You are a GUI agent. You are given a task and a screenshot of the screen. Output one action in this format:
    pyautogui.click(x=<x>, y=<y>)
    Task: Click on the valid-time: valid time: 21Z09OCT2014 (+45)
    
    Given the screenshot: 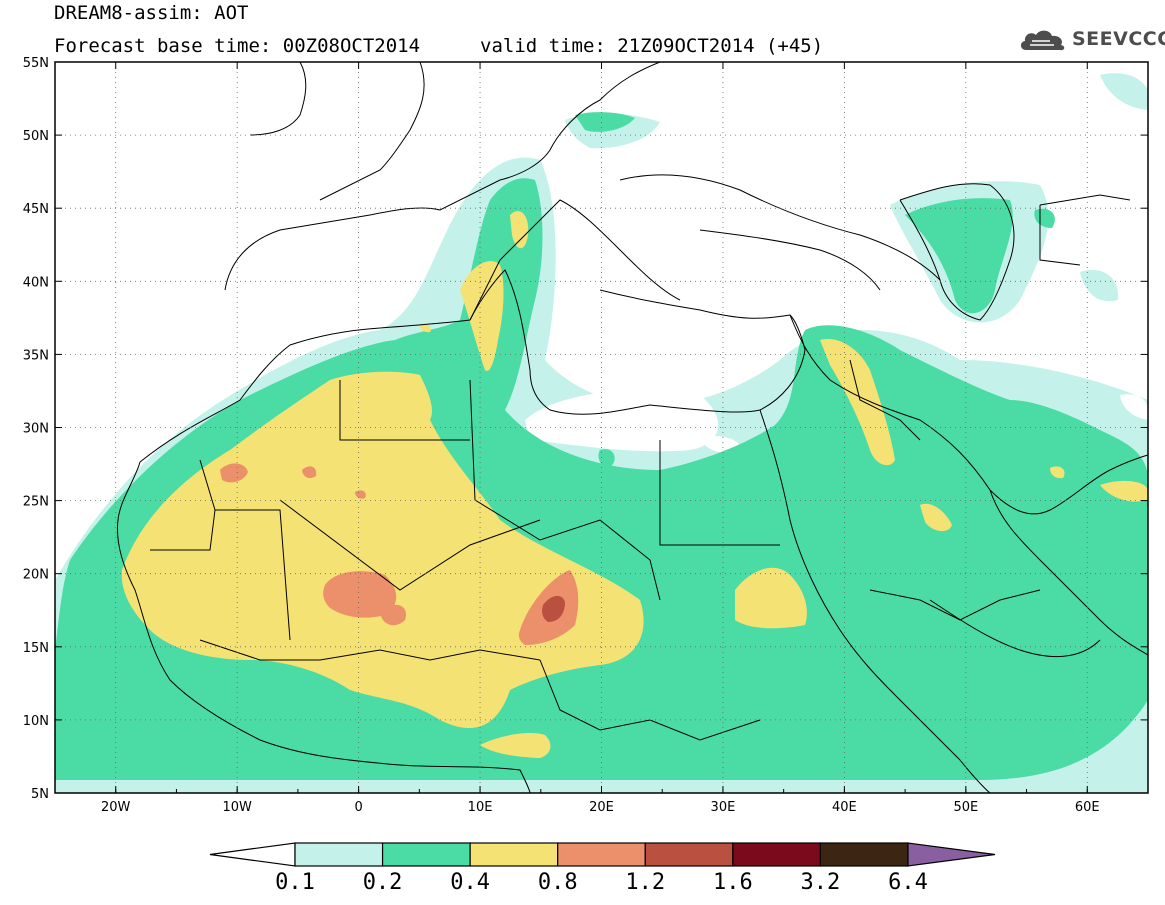 What is the action you would take?
    pyautogui.click(x=652, y=46)
    